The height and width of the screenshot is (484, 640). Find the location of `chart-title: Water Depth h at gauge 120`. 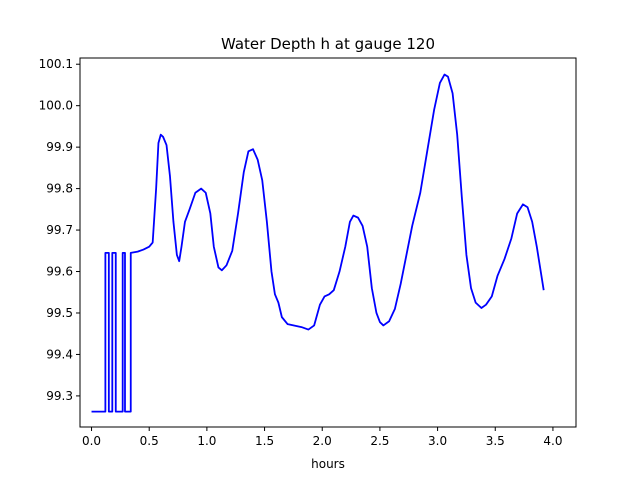

chart-title: Water Depth h at gauge 120 is located at coordinates (328, 44).